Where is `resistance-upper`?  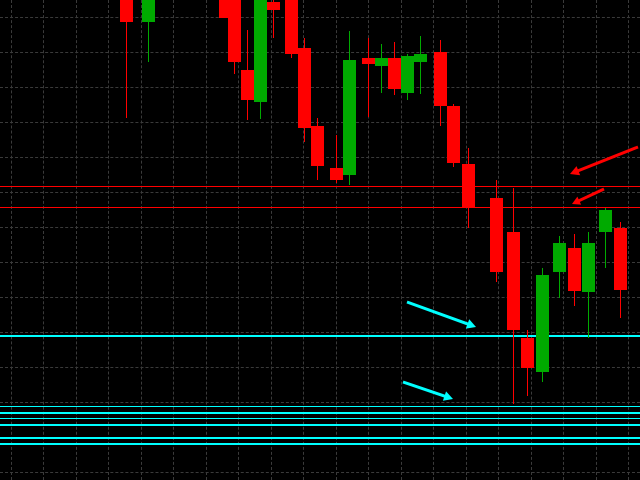 resistance-upper is located at coordinates (320, 186).